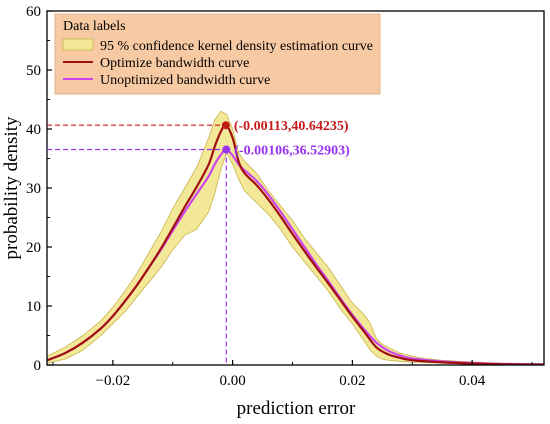 The height and width of the screenshot is (424, 550). I want to click on x-tick-label: 0.02, so click(352, 381).